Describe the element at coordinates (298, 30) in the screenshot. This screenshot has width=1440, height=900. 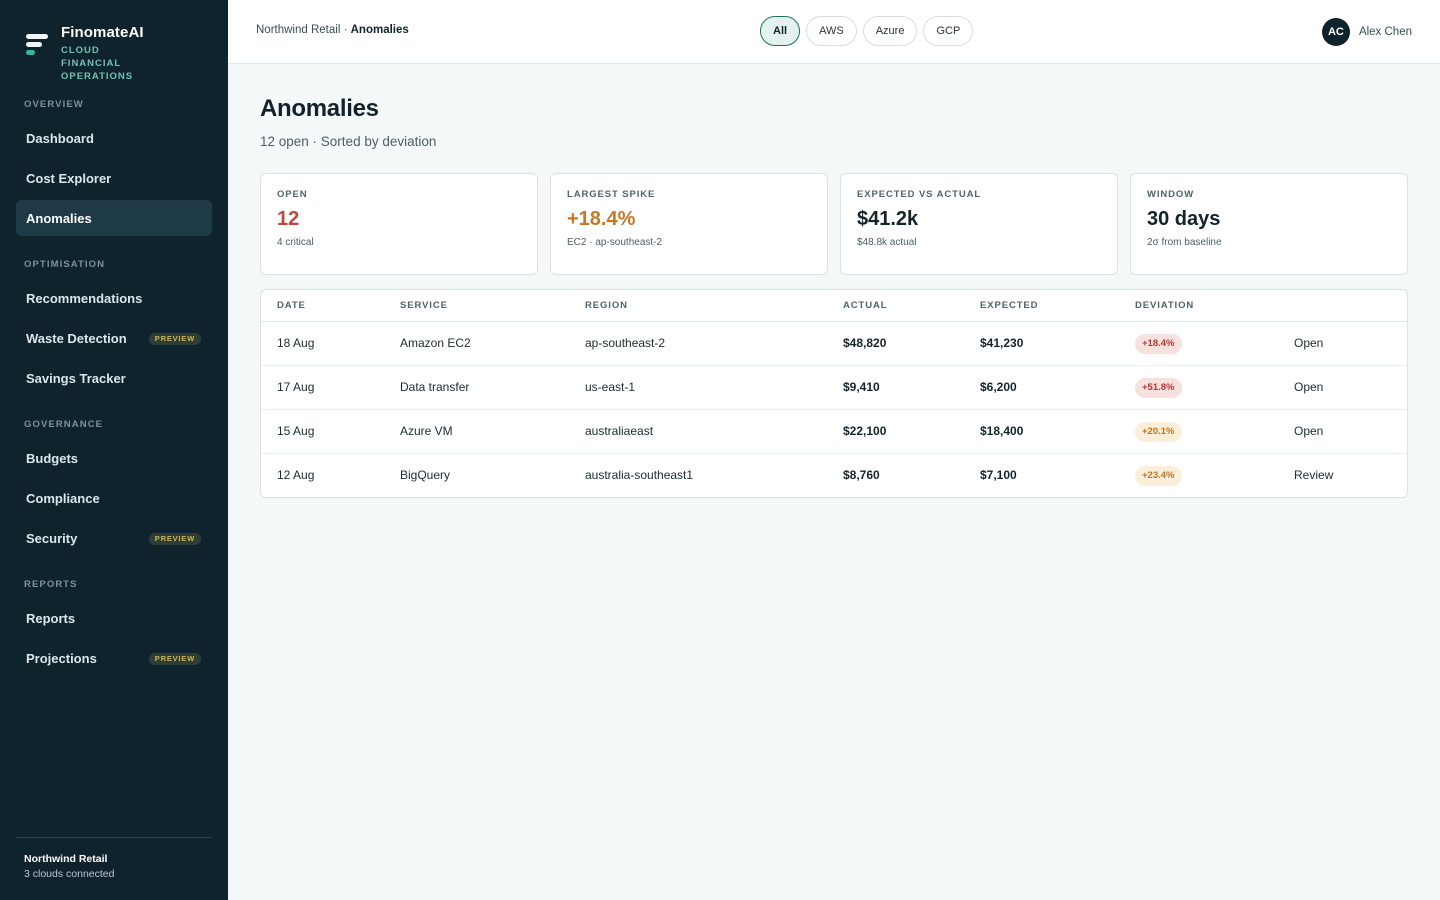
I see `breadcrumb-parent: Northwind Retail` at that location.